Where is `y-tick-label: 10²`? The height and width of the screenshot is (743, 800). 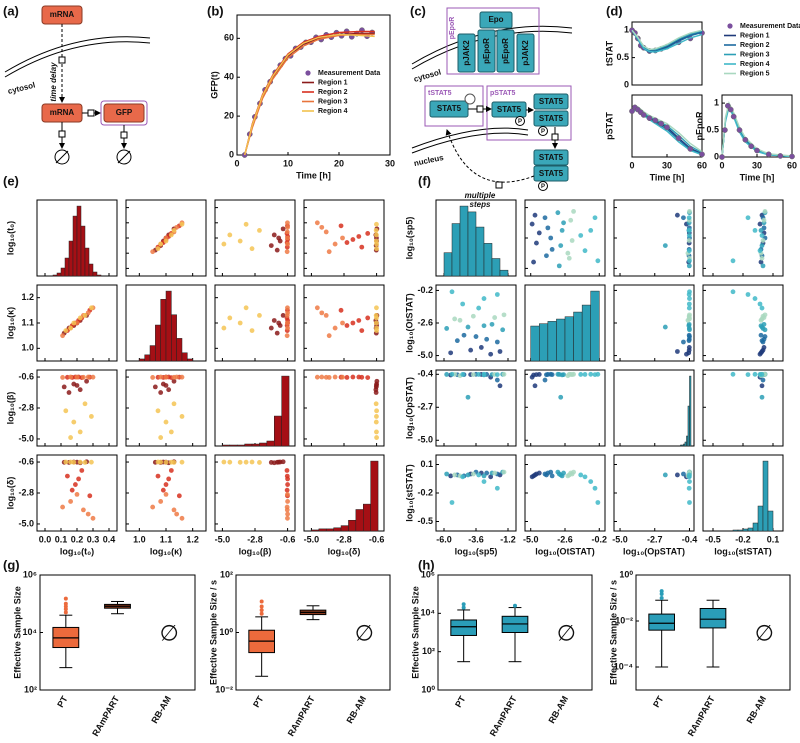 y-tick-label: 10² is located at coordinates (30, 689).